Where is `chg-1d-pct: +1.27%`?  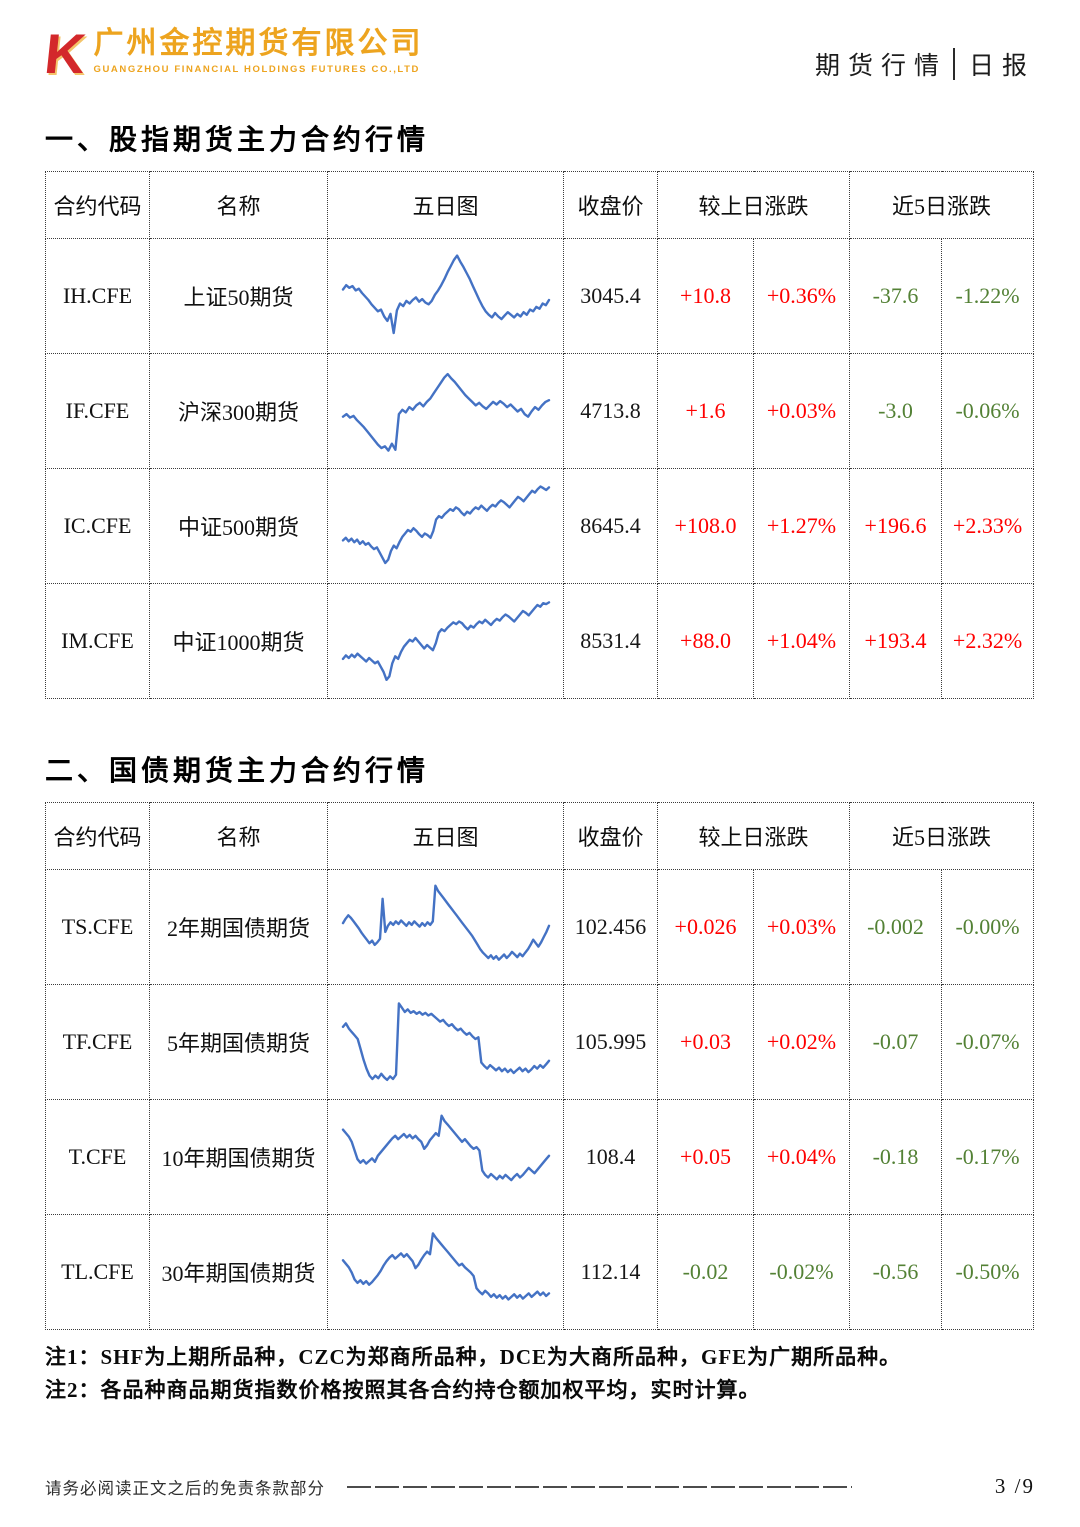
chg-1d-pct: +1.27% is located at coordinates (801, 526).